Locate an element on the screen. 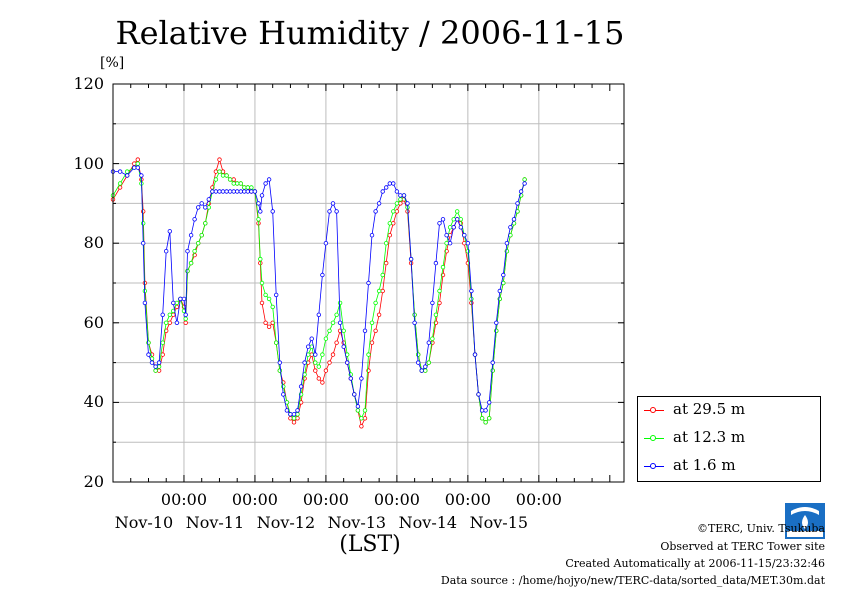 The image size is (842, 595). x-tick-date-label: Nov-12 is located at coordinates (286, 522).